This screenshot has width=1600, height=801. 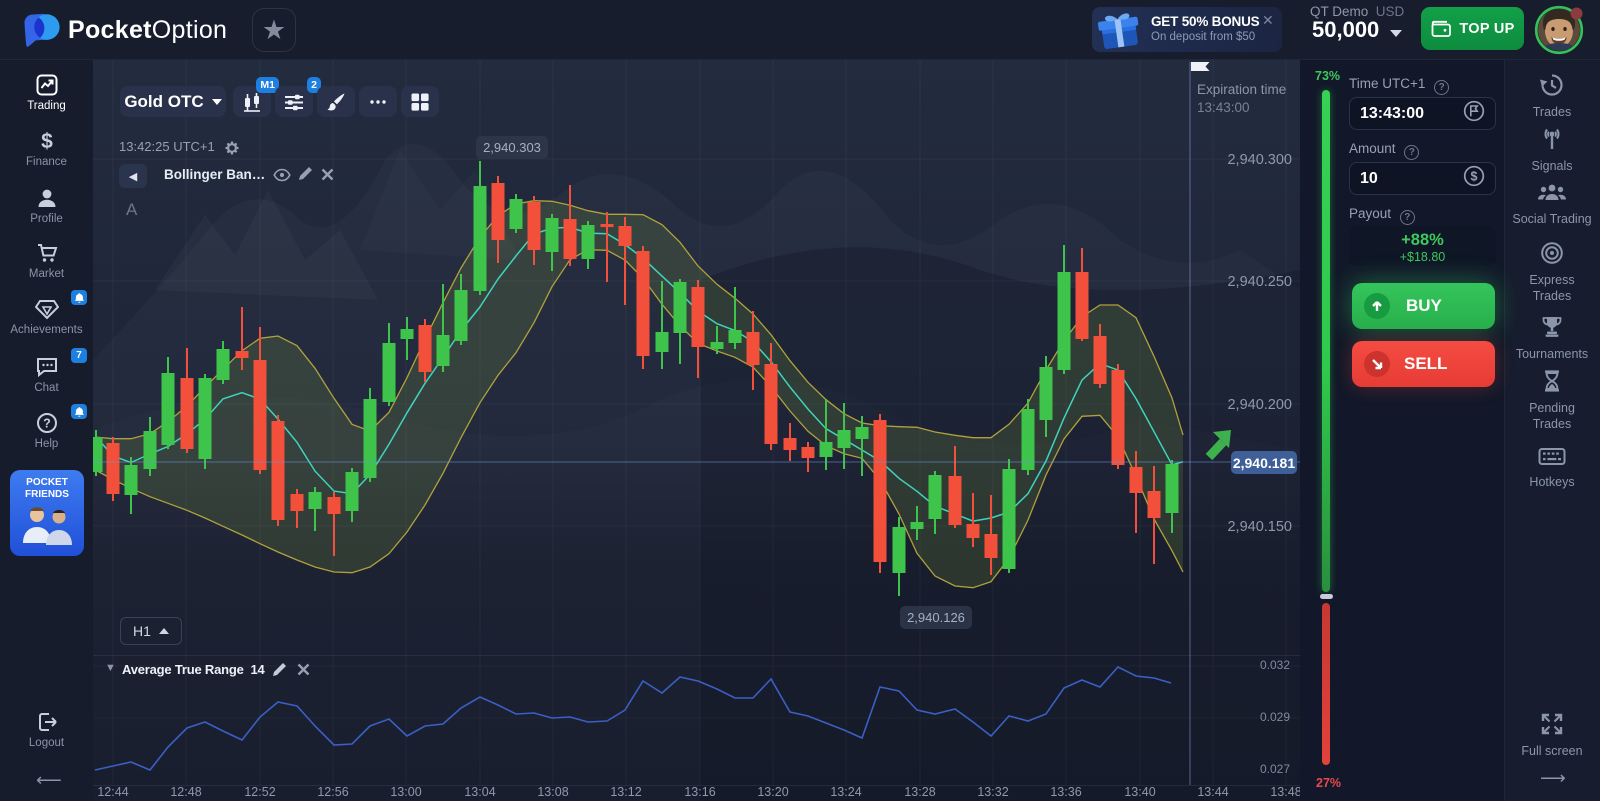 What do you see at coordinates (112, 792) in the screenshot?
I see `svg-text: 12:44` at bounding box center [112, 792].